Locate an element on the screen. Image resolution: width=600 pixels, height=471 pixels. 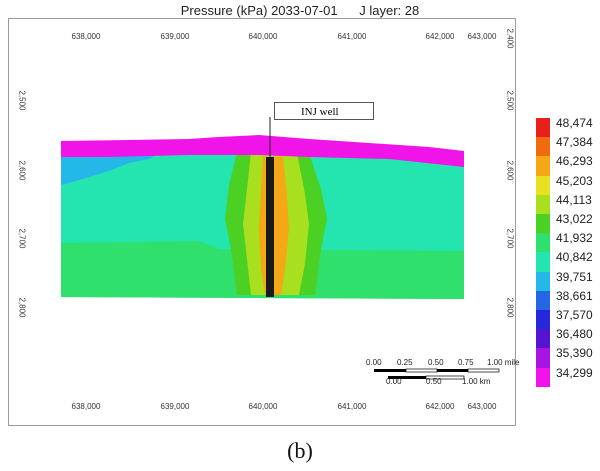
scale-mile-label: 1.00 mile is located at coordinates (503, 362).